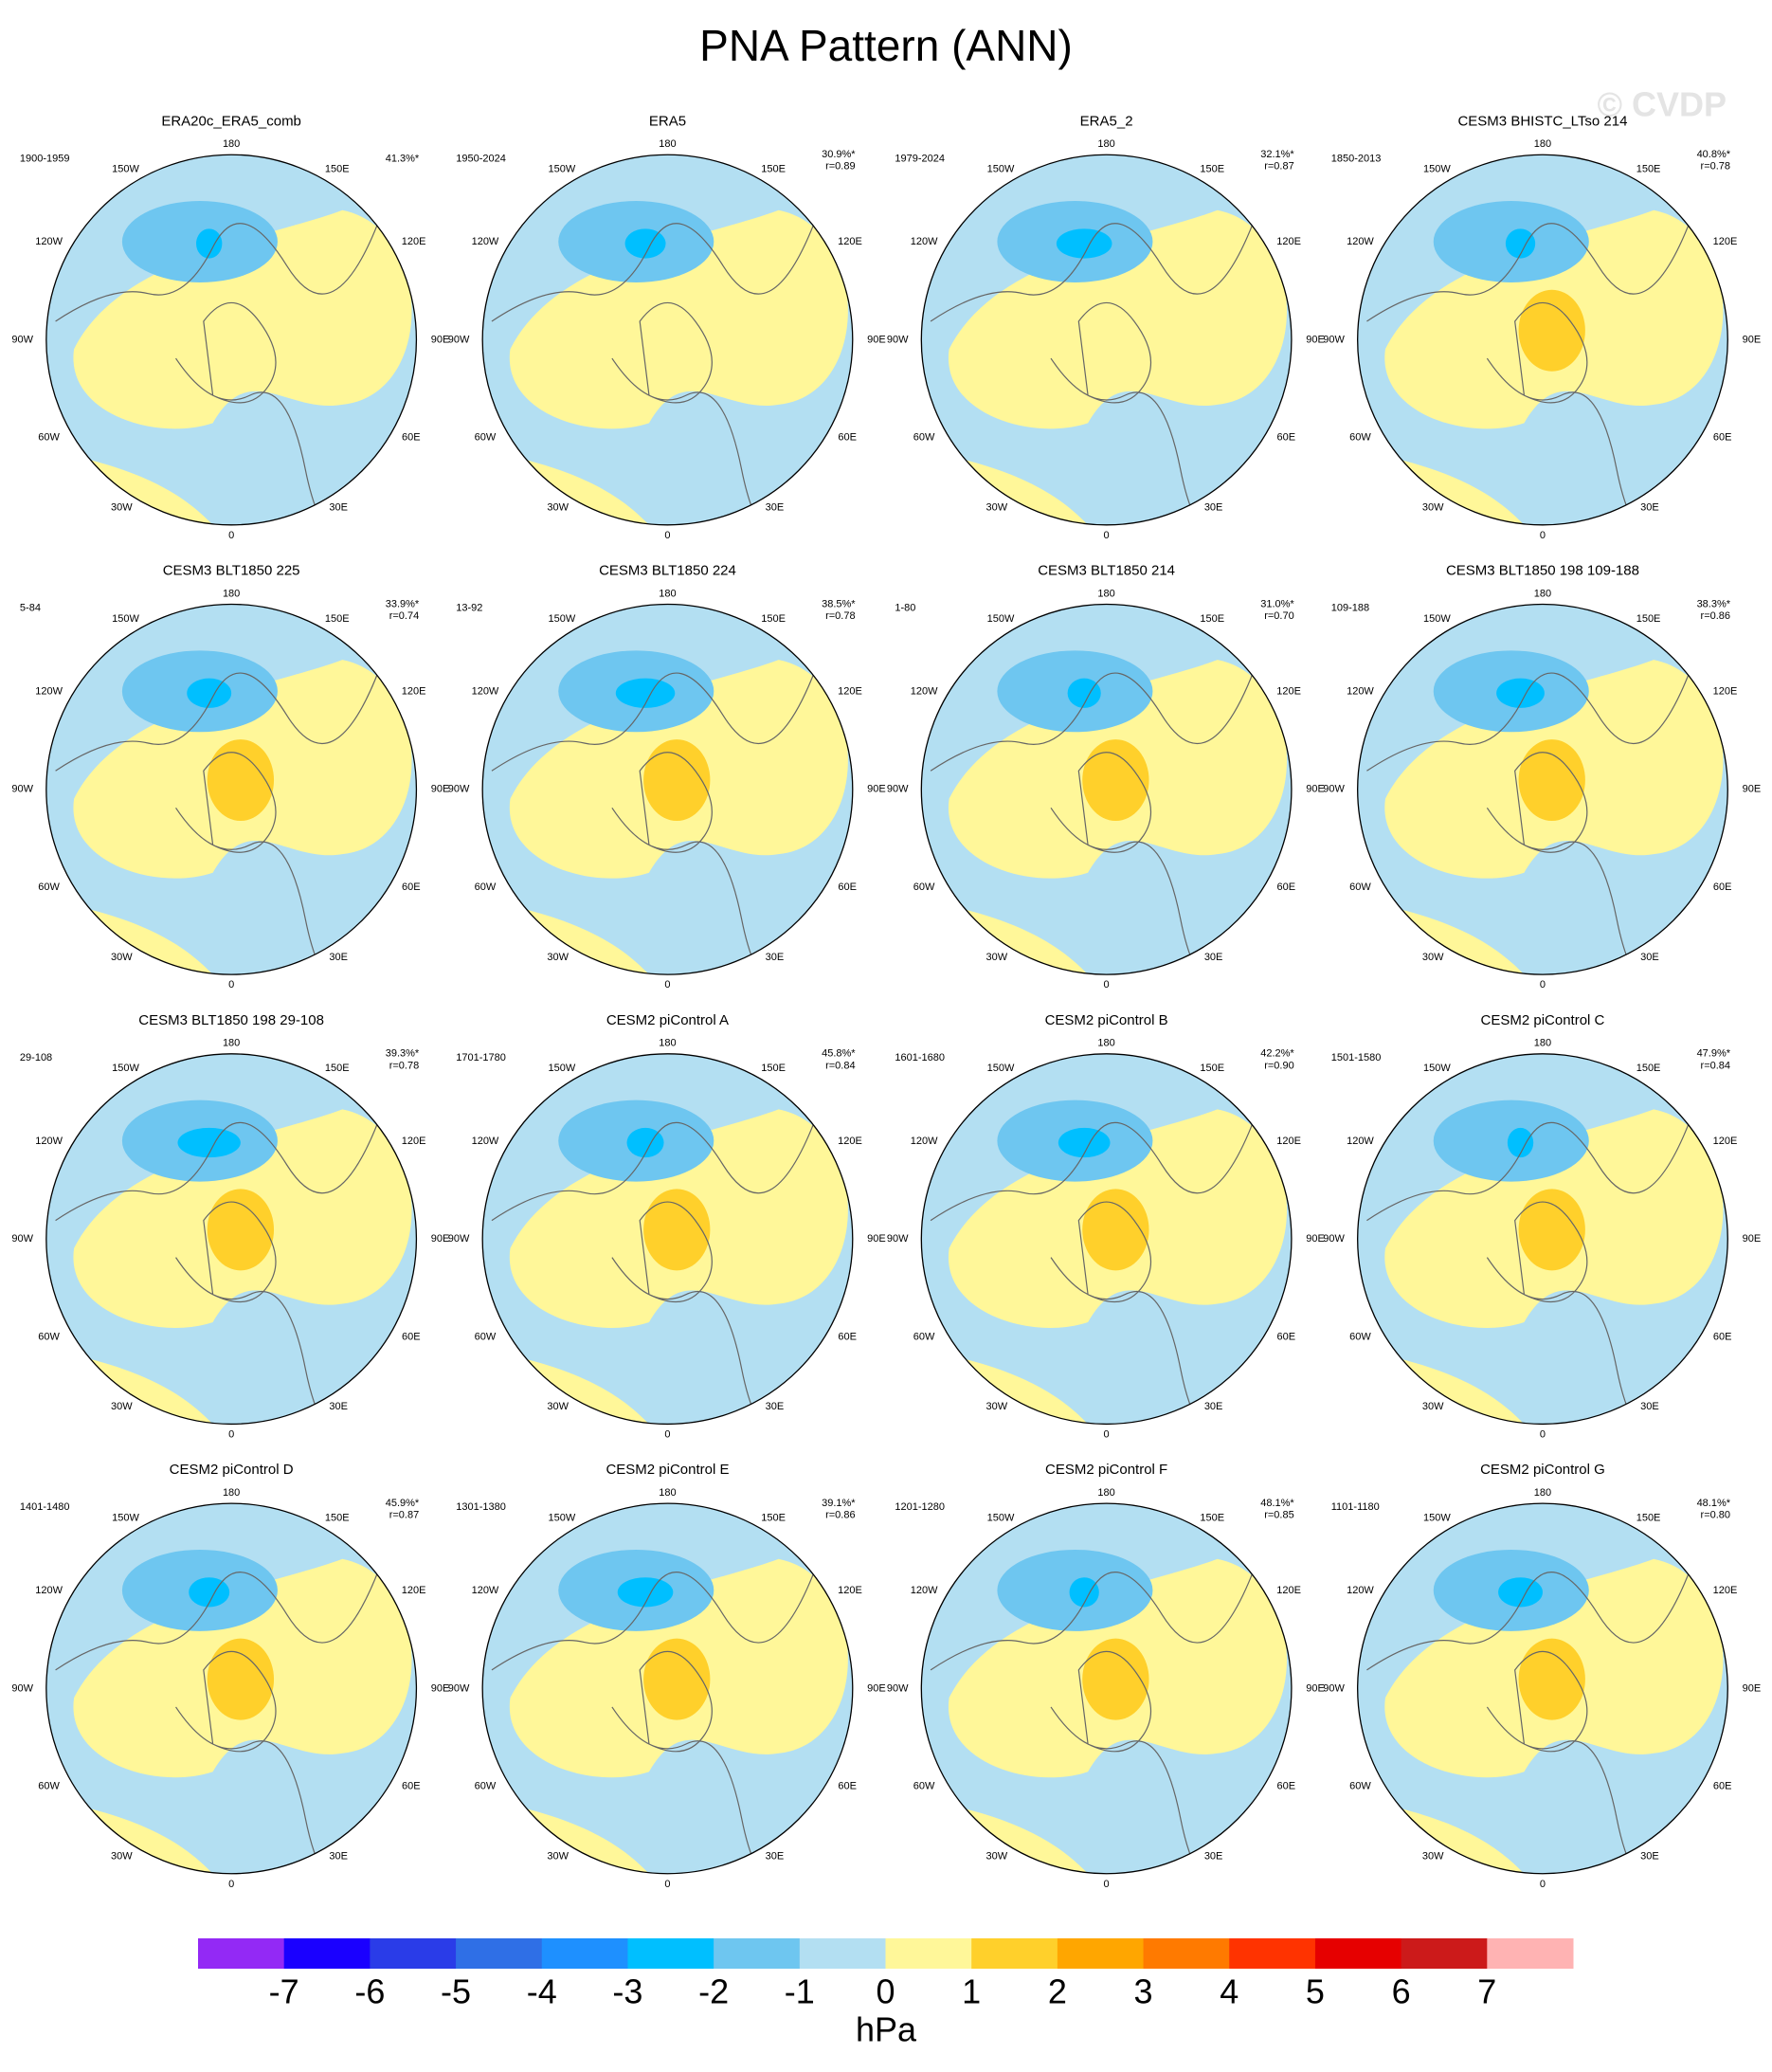 This screenshot has height=2072, width=1772. Describe the element at coordinates (667, 1020) in the screenshot. I see `panel-title: CESM2 piControl A` at that location.